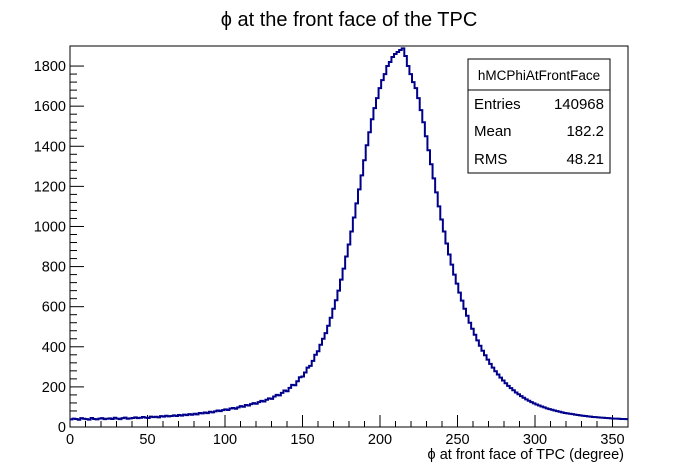  Describe the element at coordinates (62, 428) in the screenshot. I see `y-tick-label: 0` at that location.